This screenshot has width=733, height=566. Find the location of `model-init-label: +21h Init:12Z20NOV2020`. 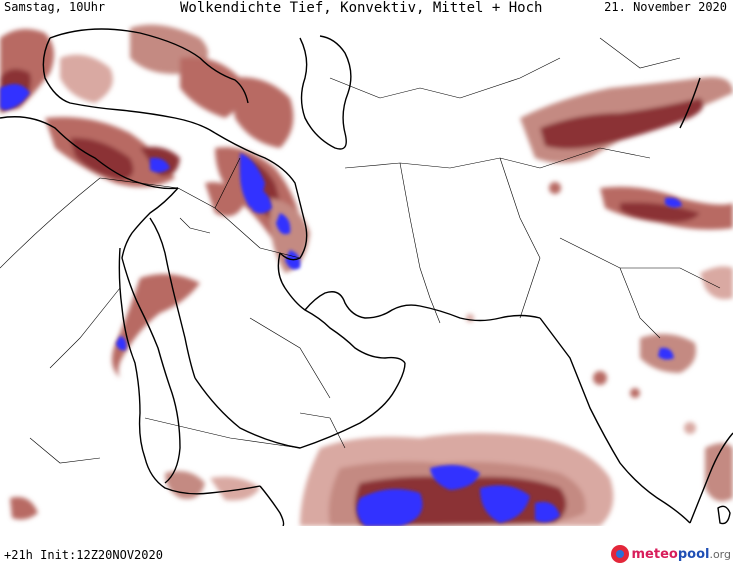

model-init-label: +21h Init:12Z20NOV2020 is located at coordinates (83, 555).